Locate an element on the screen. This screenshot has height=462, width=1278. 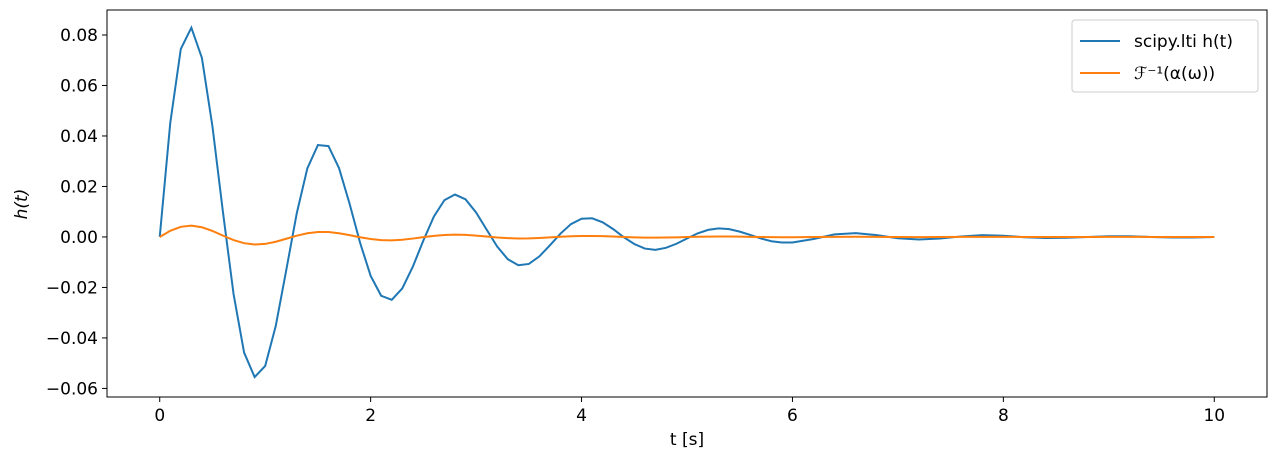
y-tick-label: 0.00 is located at coordinates (79, 238).